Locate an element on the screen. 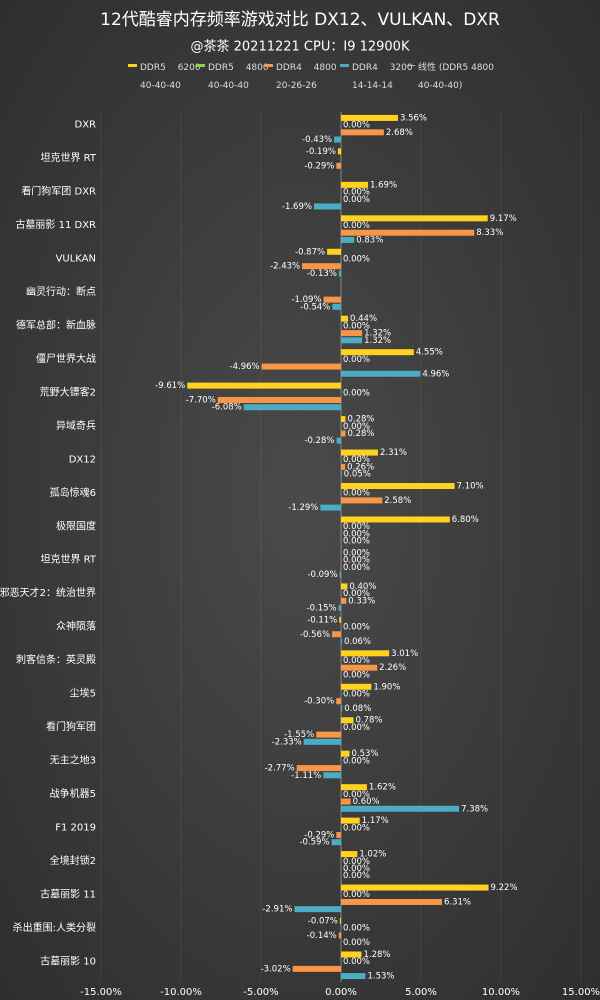  legend-label: DDR5 4800 40-40-40 is located at coordinates (238, 76).